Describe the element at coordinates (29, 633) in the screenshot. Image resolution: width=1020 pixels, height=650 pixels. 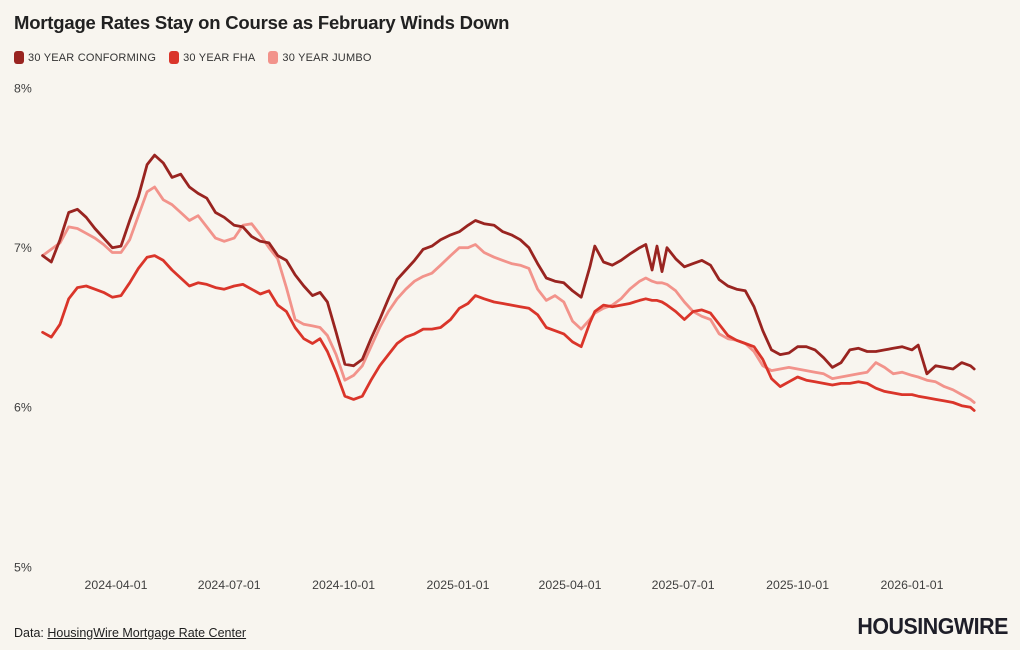
I see `data-source-prefix: Data:` at that location.